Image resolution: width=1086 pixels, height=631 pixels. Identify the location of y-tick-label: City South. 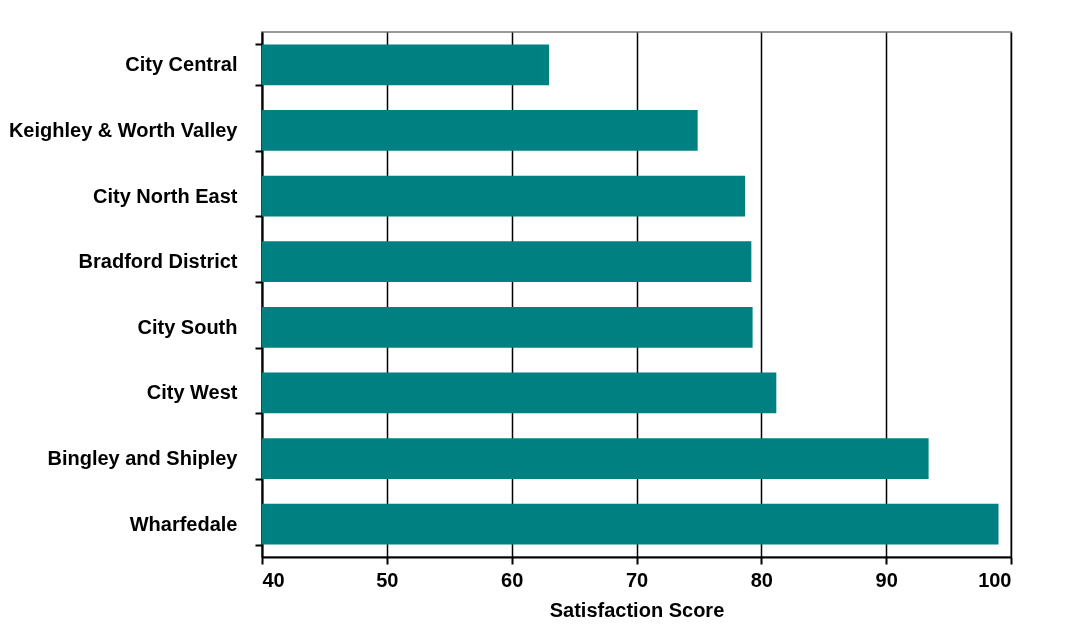
(187, 326).